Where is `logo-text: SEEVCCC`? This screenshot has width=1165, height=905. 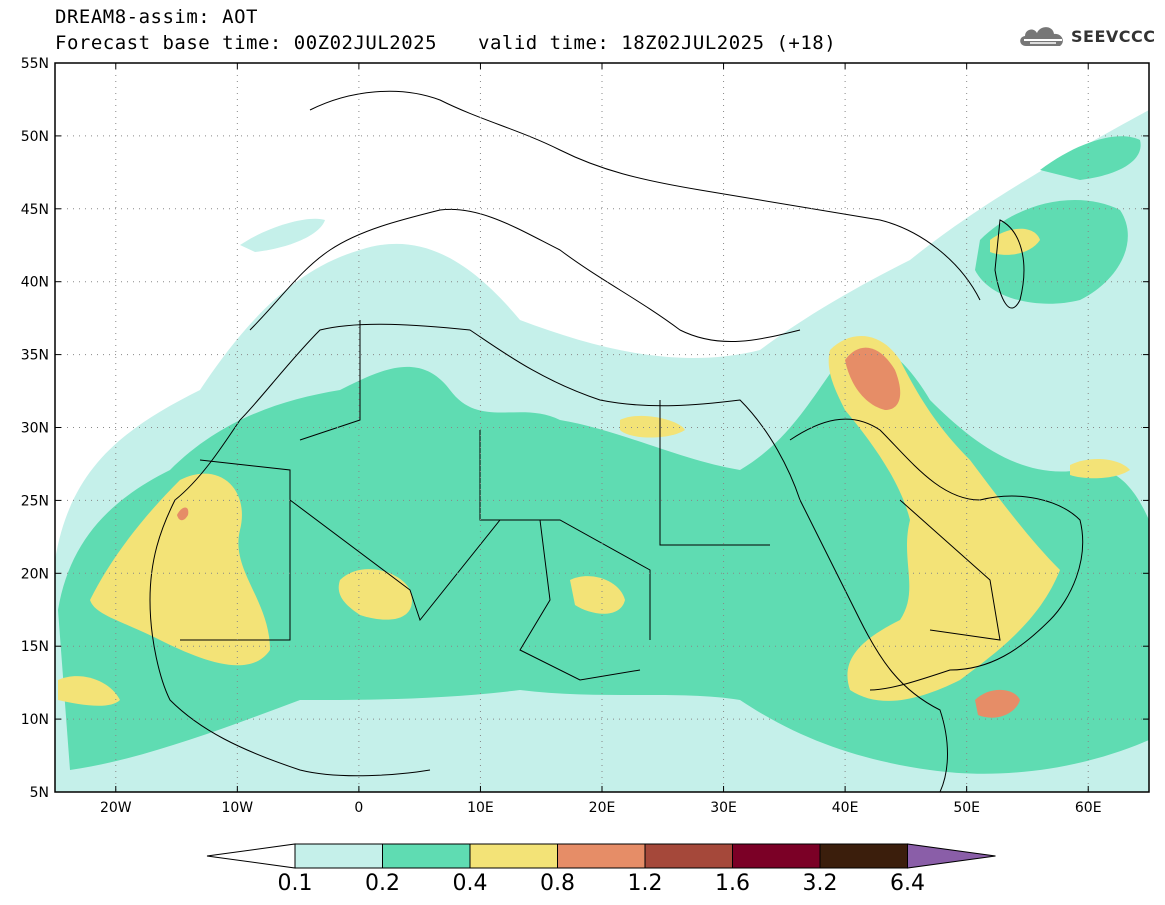
logo-text: SEEVCCC is located at coordinates (1113, 36).